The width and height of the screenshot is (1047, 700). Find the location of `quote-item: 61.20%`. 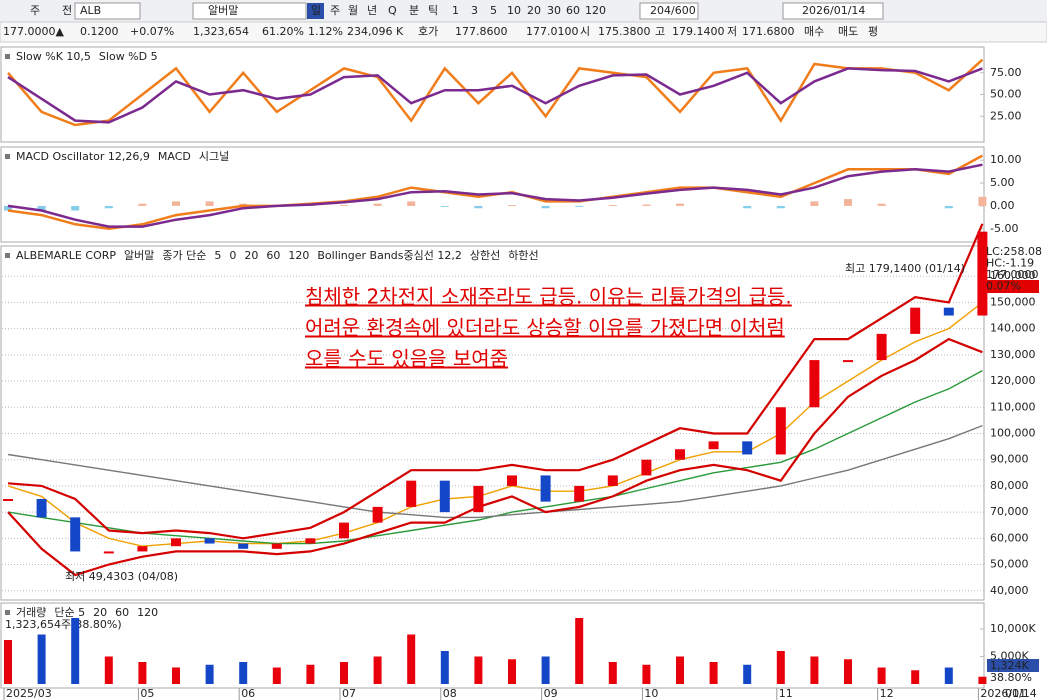

quote-item: 61.20% is located at coordinates (283, 31).